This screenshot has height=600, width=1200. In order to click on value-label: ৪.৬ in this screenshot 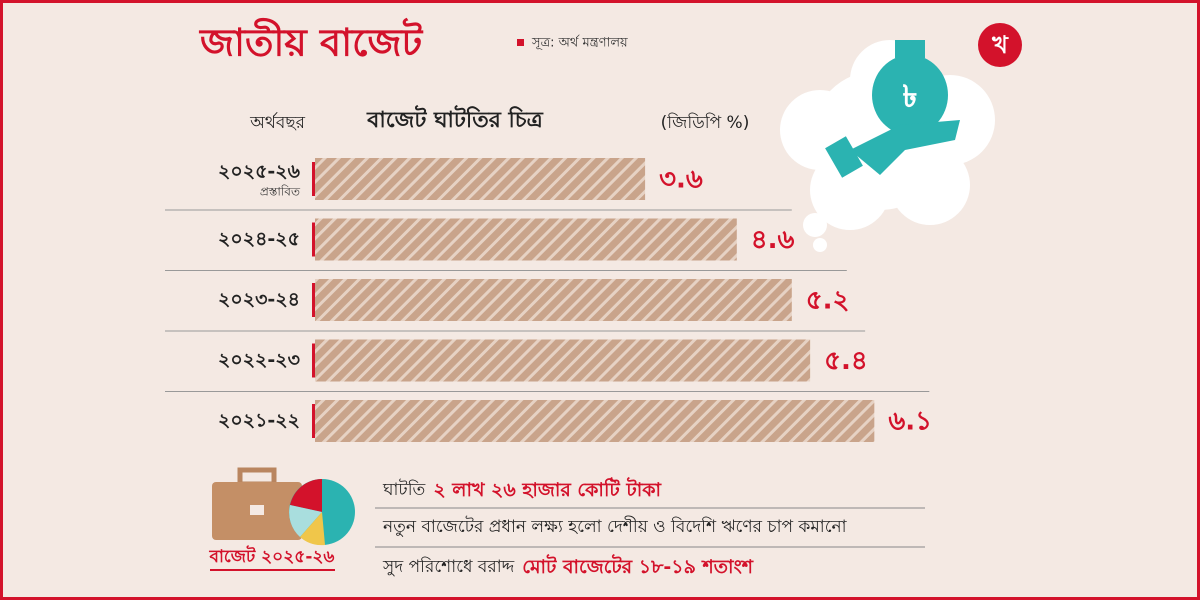, I will do `click(773, 240)`.